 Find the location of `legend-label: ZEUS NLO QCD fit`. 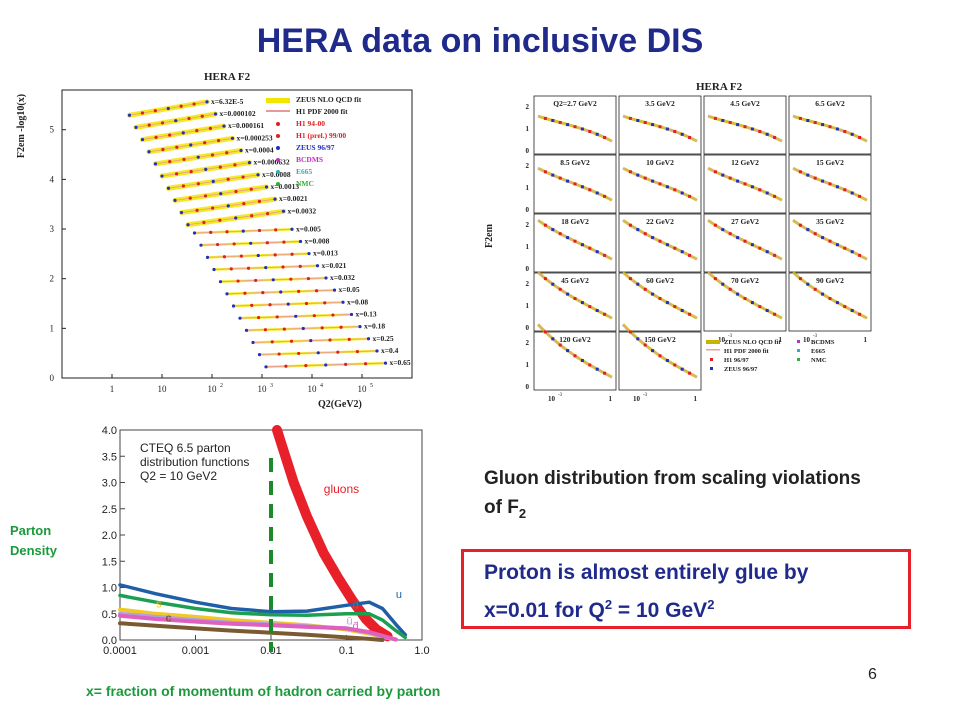

legend-label: ZEUS NLO QCD fit is located at coordinates (329, 99).